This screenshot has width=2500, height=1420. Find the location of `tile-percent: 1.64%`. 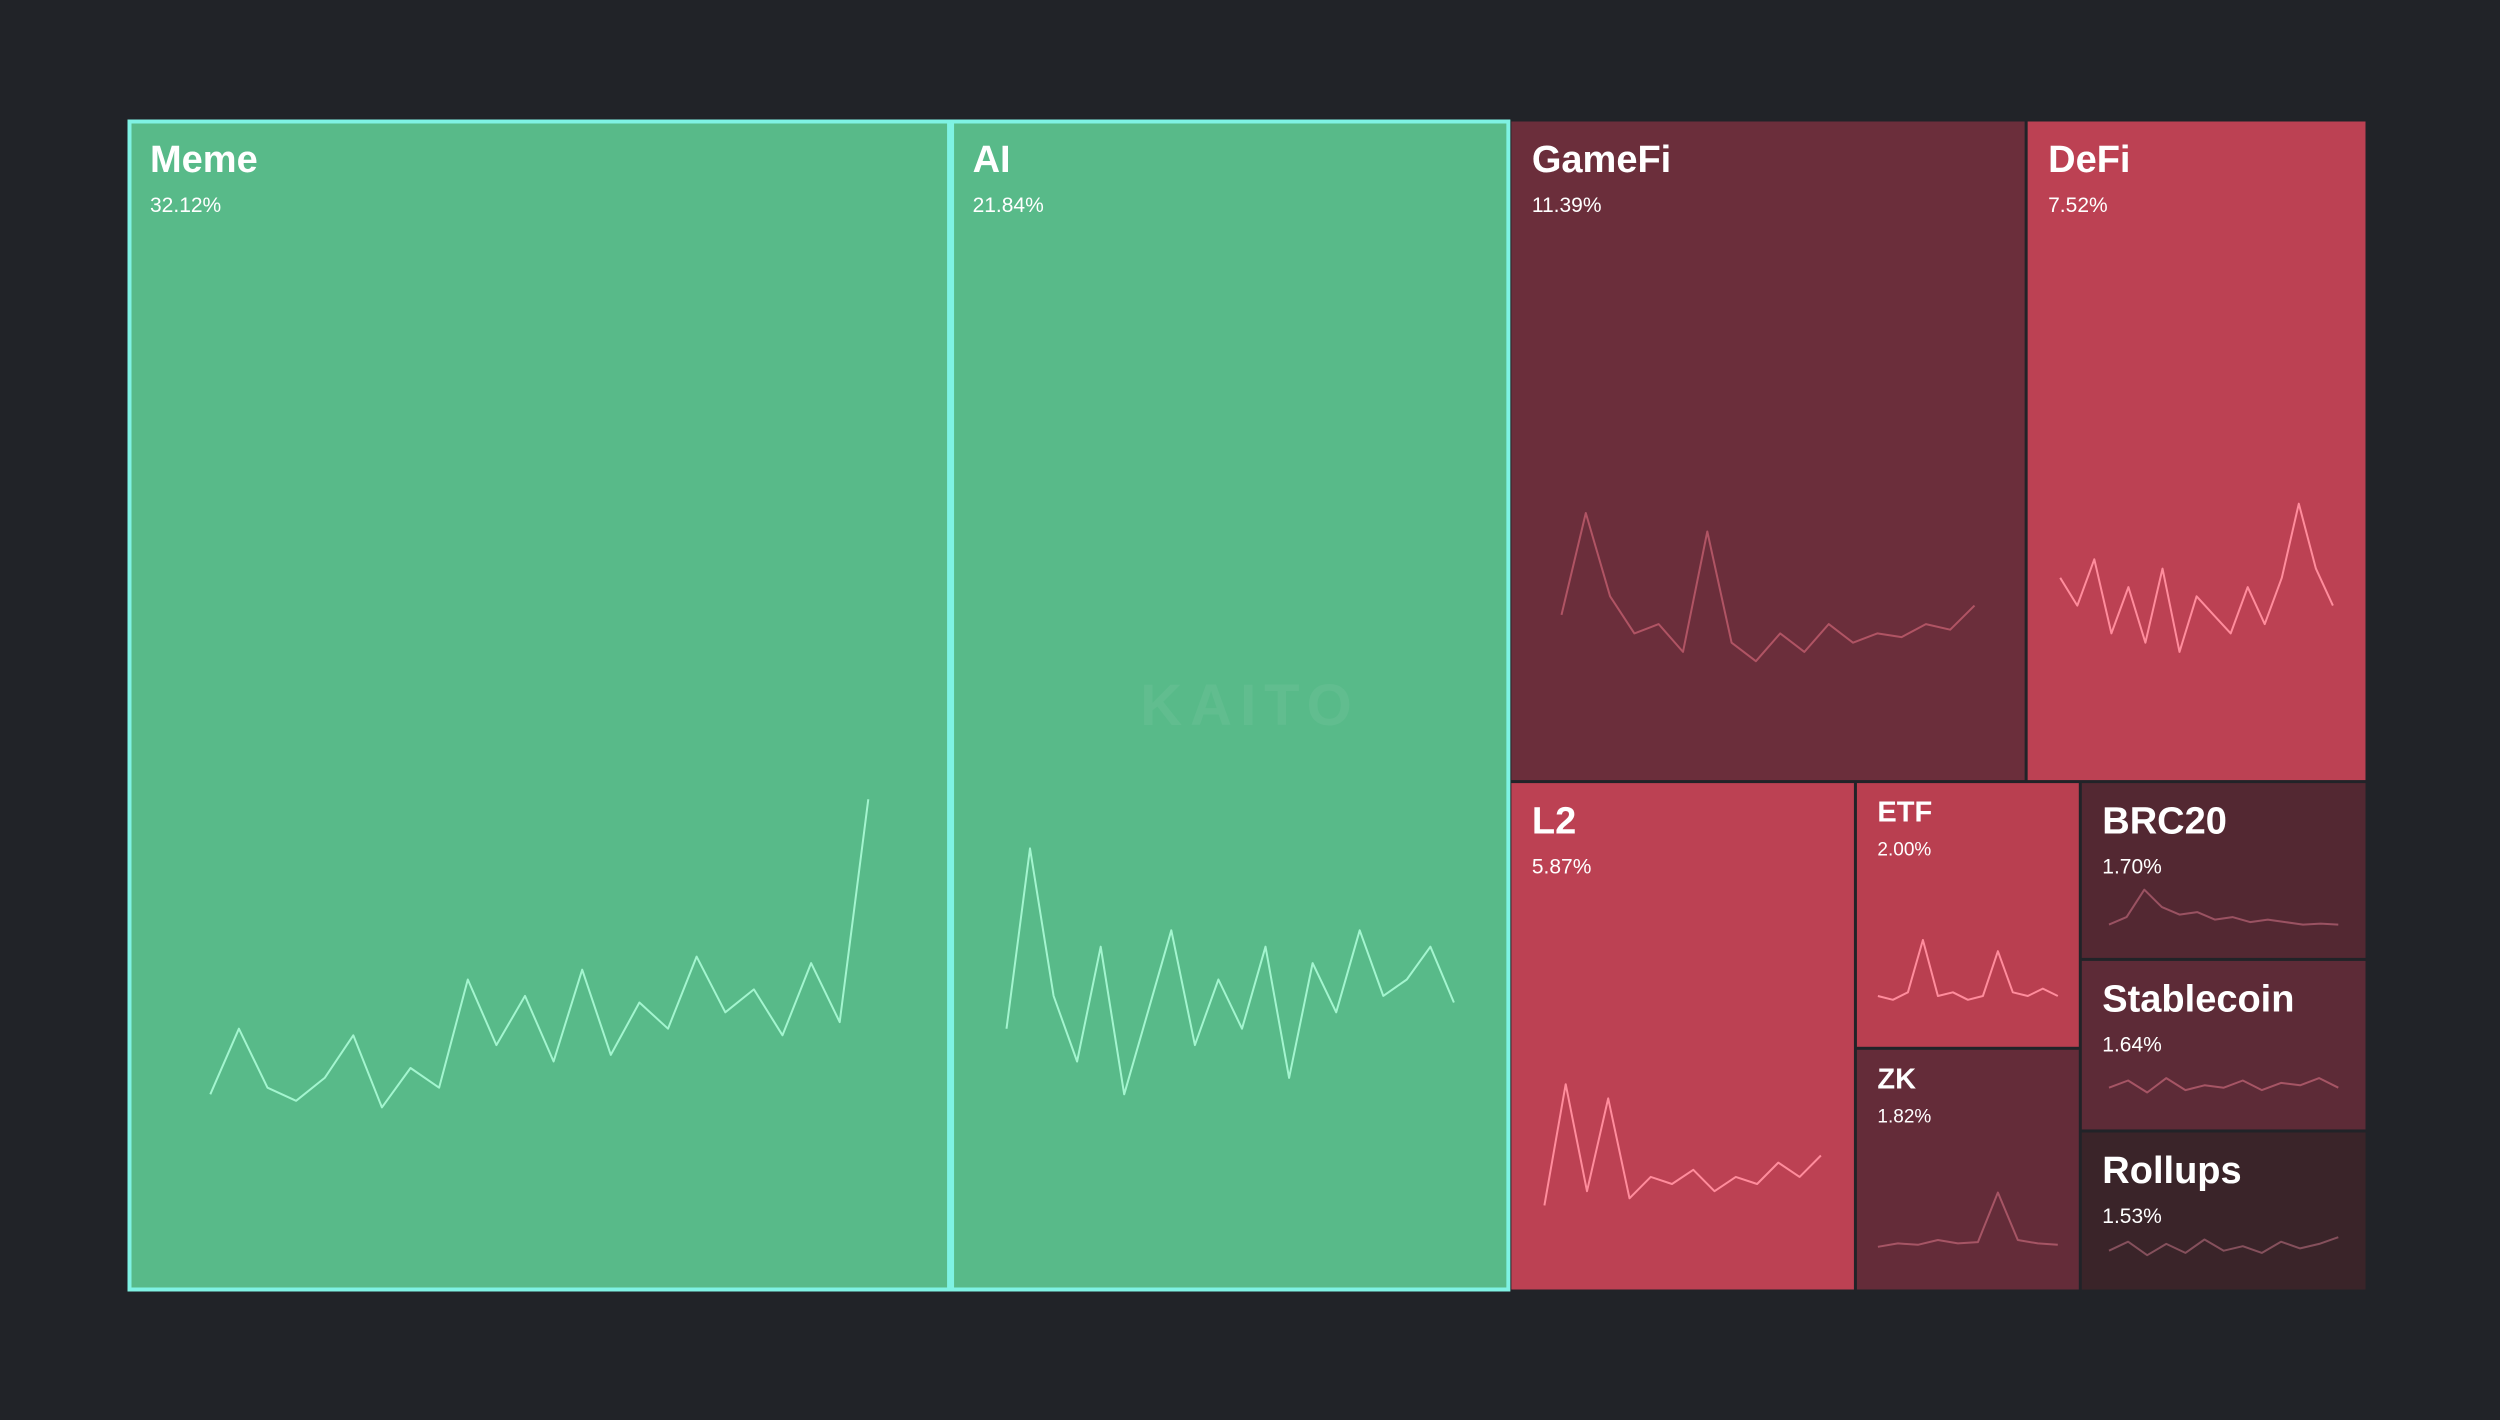

tile-percent: 1.64% is located at coordinates (2132, 1044).